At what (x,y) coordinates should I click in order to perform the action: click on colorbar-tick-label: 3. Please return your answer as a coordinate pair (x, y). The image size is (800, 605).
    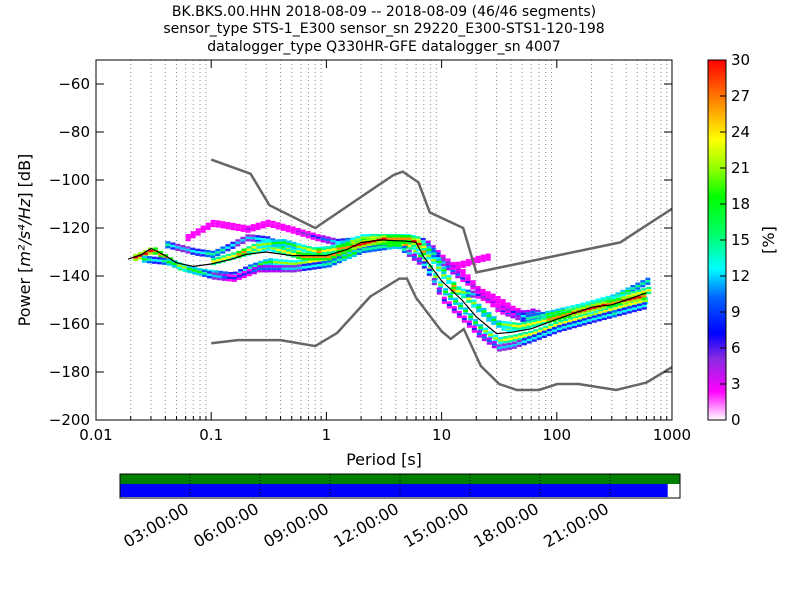
    Looking at the image, I should click on (736, 384).